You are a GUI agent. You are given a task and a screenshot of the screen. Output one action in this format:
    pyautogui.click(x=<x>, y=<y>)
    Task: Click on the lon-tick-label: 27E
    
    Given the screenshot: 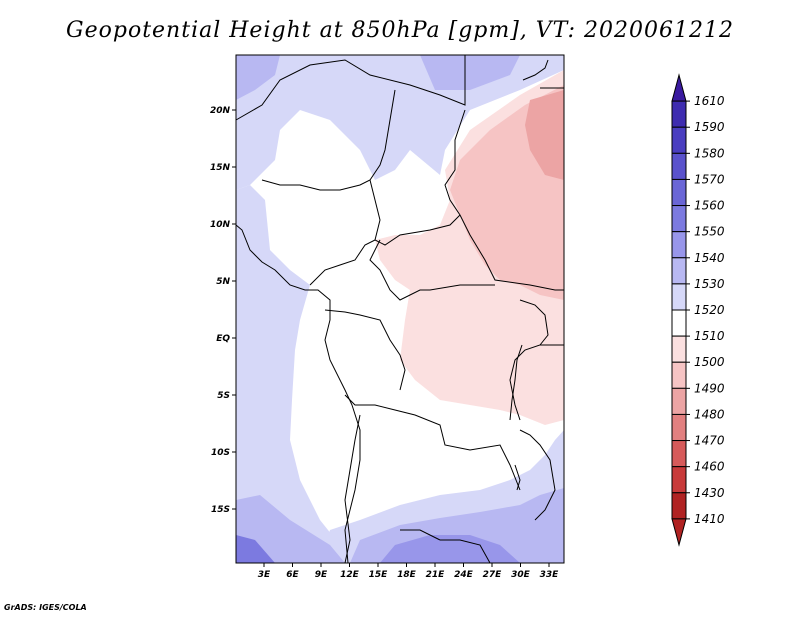 What is the action you would take?
    pyautogui.click(x=493, y=575)
    